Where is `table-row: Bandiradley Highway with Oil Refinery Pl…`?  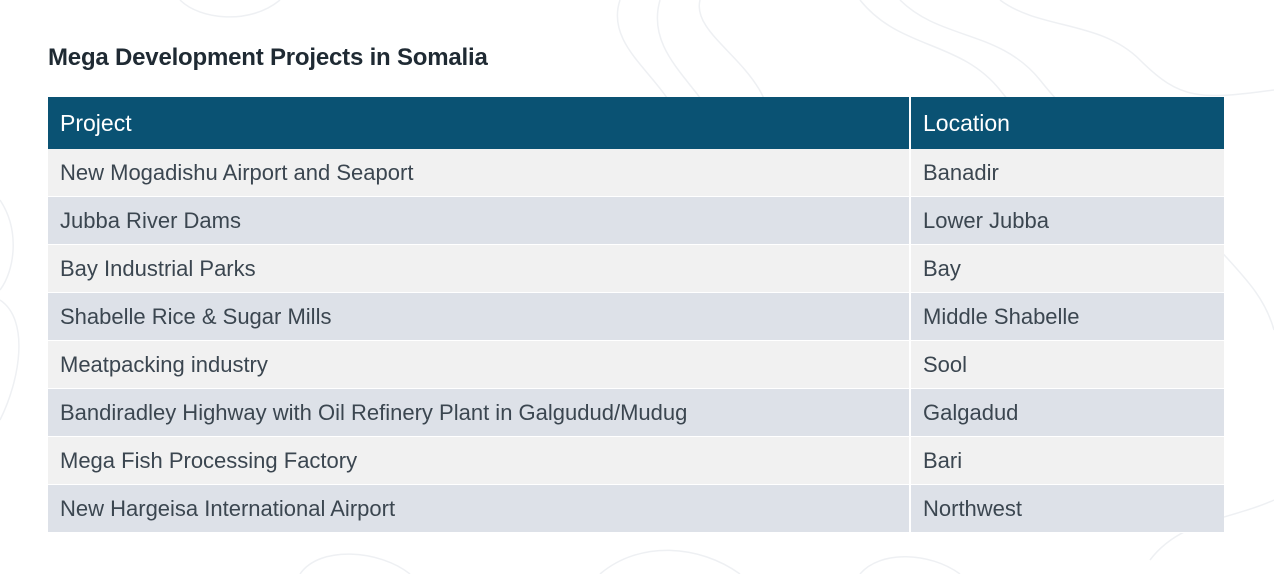
table-row: Bandiradley Highway with Oil Refinery Pl… is located at coordinates (636, 413).